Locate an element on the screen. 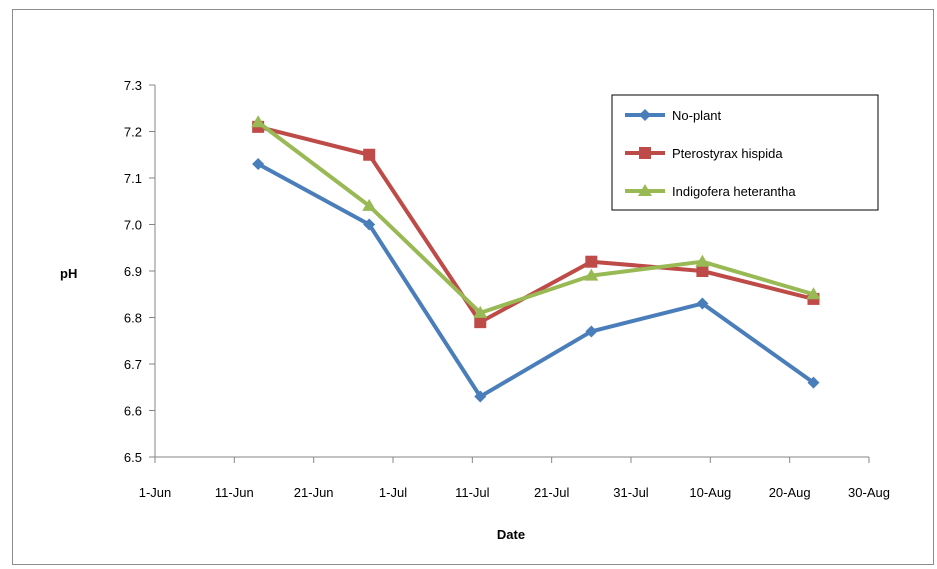 This screenshot has width=937, height=569. y-tick-label: 7.0 is located at coordinates (133, 225).